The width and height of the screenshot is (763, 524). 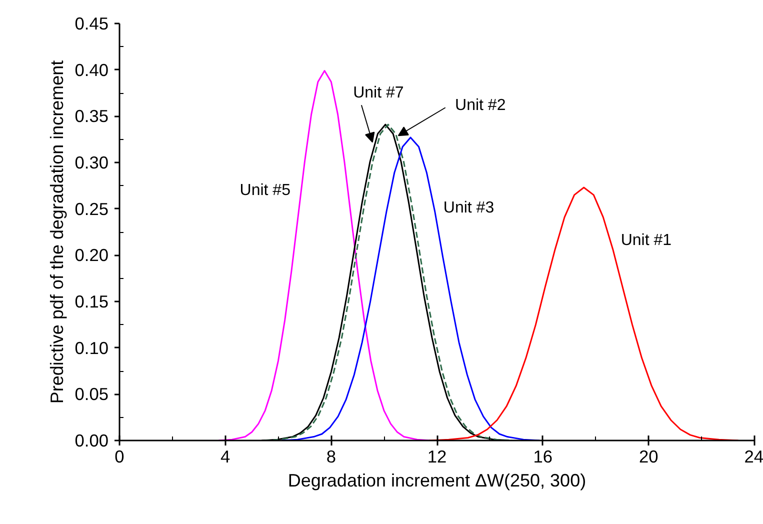 What do you see at coordinates (468, 207) in the screenshot?
I see `annotation: Unit #3` at bounding box center [468, 207].